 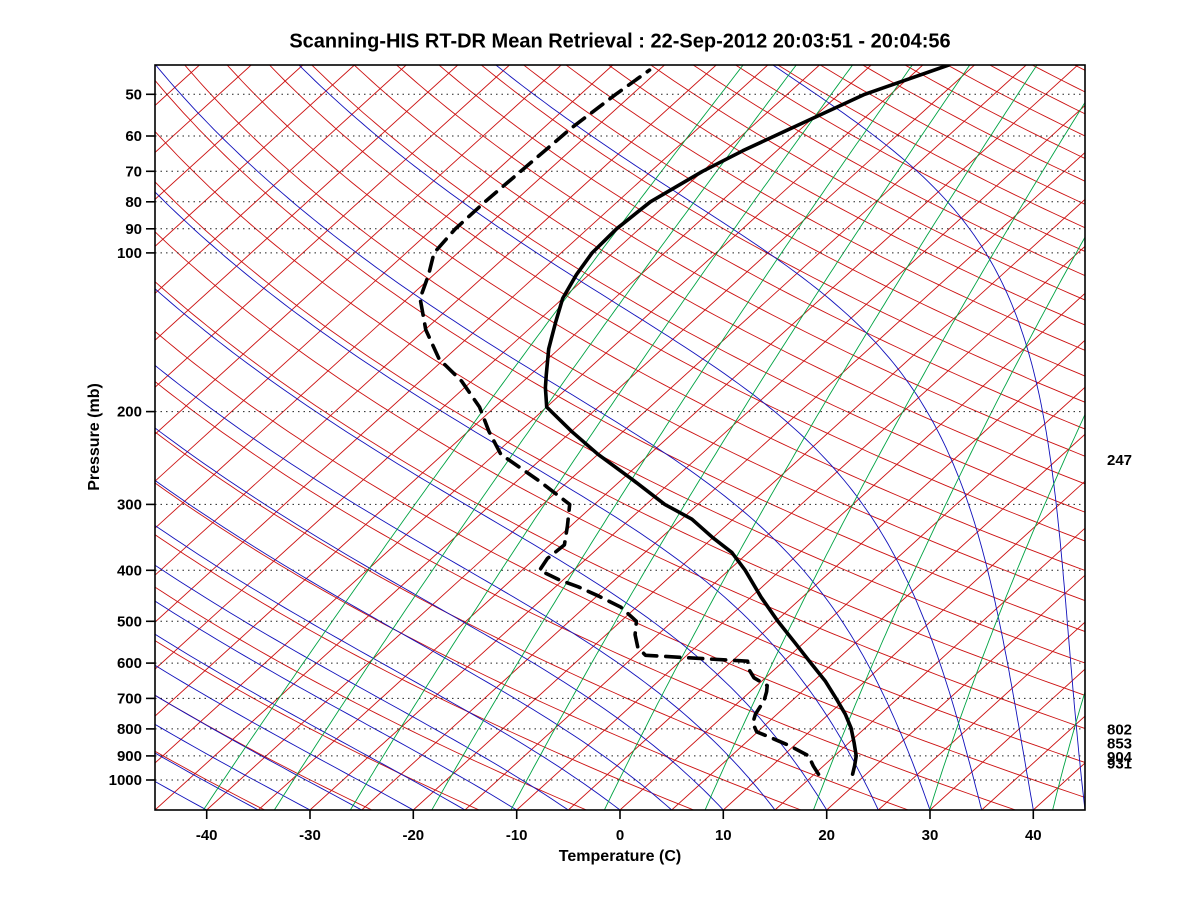 I want to click on y-tick-label: 800, so click(x=129, y=729).